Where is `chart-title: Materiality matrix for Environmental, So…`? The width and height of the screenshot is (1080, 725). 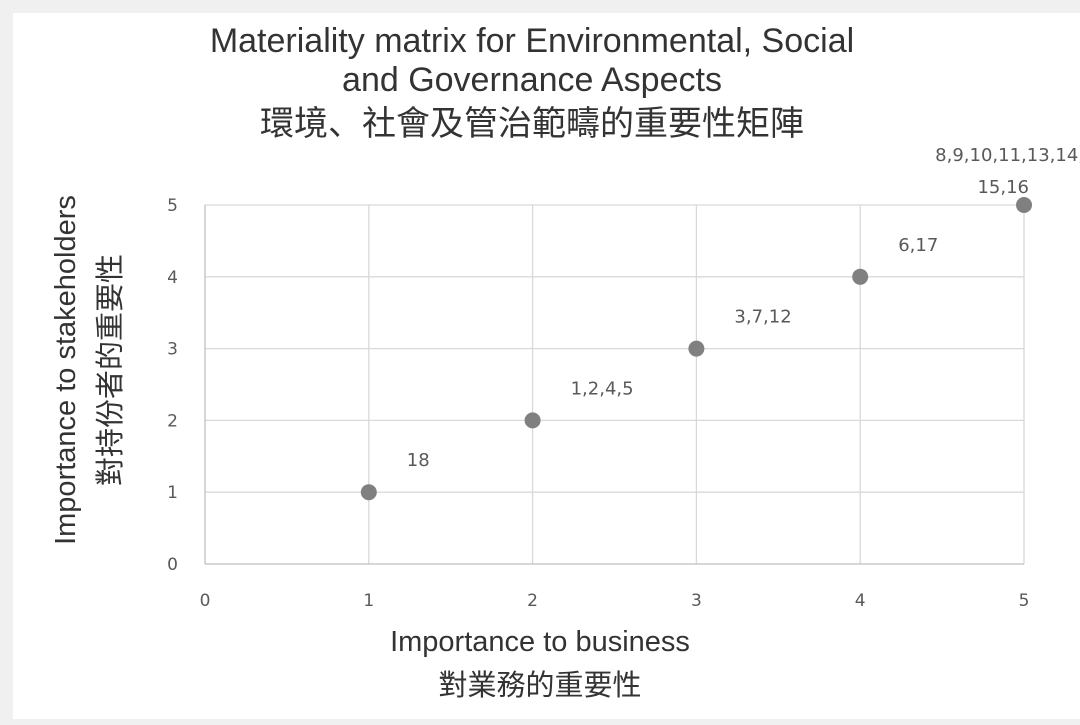 chart-title: Materiality matrix for Environmental, So… is located at coordinates (532, 82).